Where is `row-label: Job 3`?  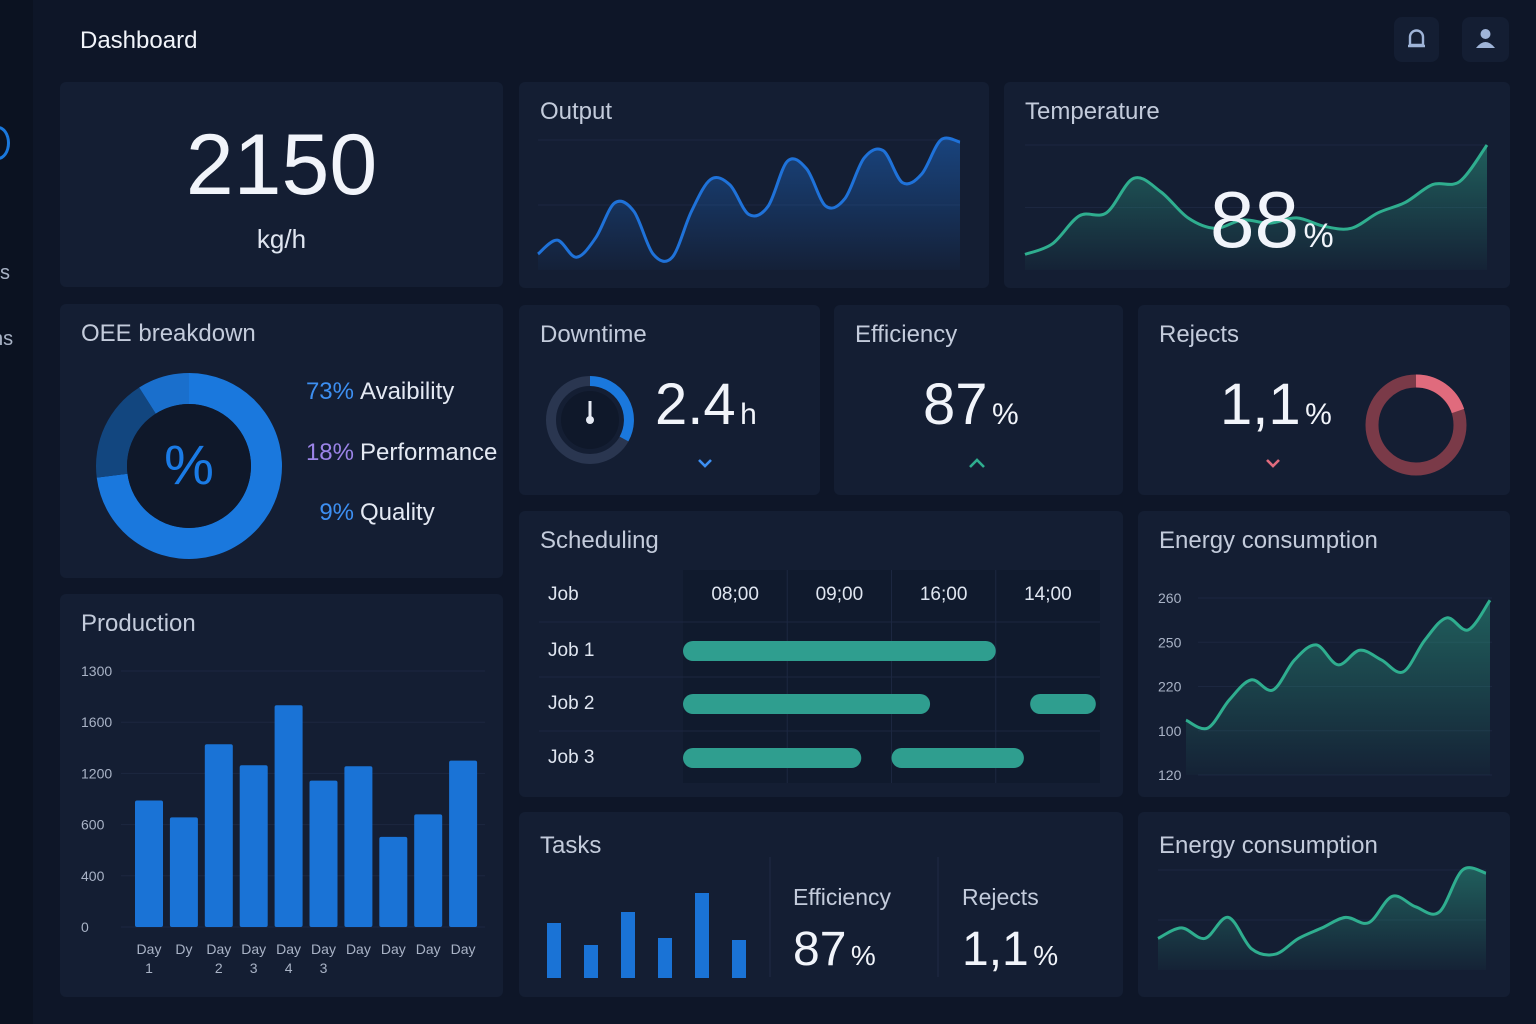
row-label: Job 3 is located at coordinates (571, 757).